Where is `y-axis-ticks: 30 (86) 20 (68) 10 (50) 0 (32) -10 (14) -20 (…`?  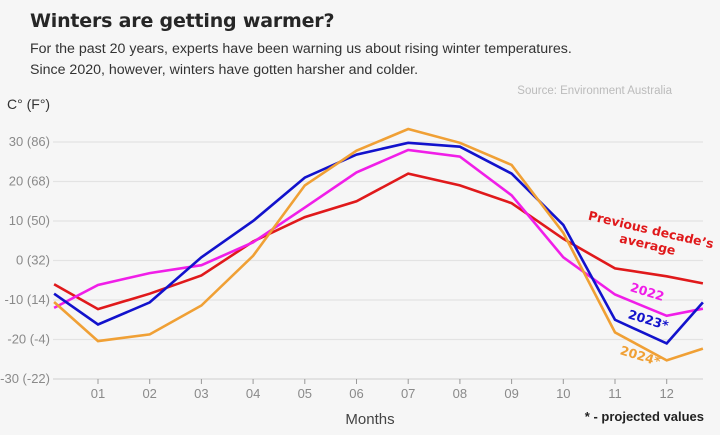
y-axis-ticks: 30 (86) 20 (68) 10 (50) 0 (32) -10 (14) -20 (… is located at coordinates (25, 260).